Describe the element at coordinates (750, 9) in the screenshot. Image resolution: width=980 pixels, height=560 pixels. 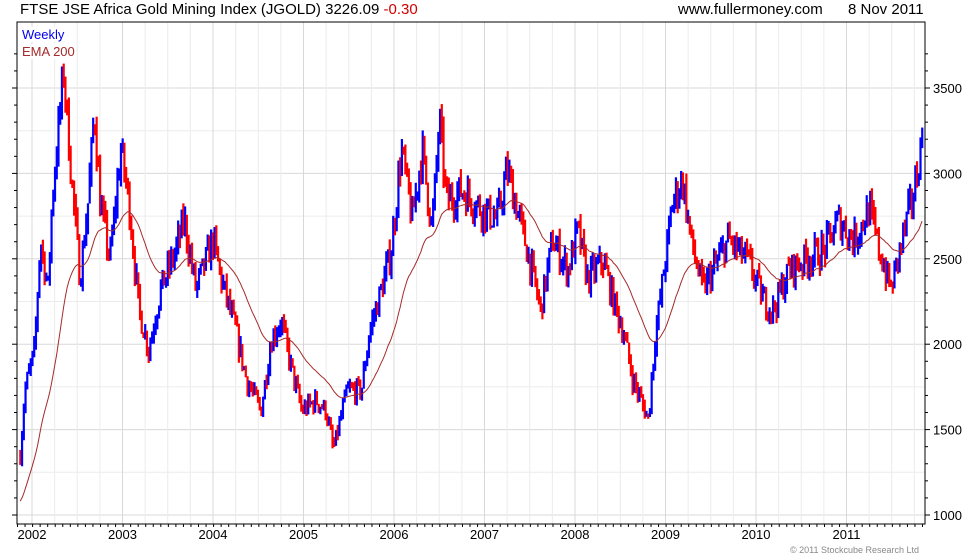
I see `site-link: www.fullermoney.com` at that location.